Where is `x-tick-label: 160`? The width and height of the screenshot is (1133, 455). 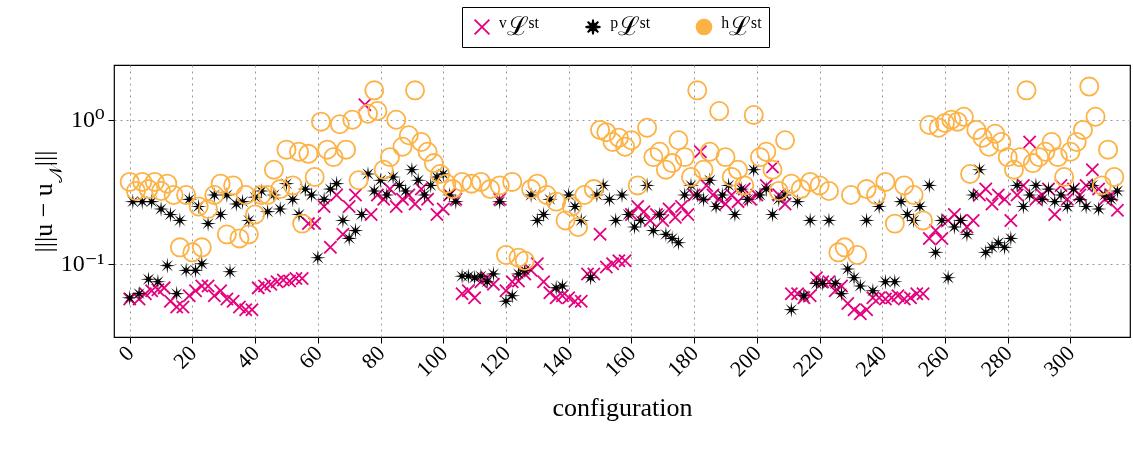 x-tick-label: 160 is located at coordinates (620, 361).